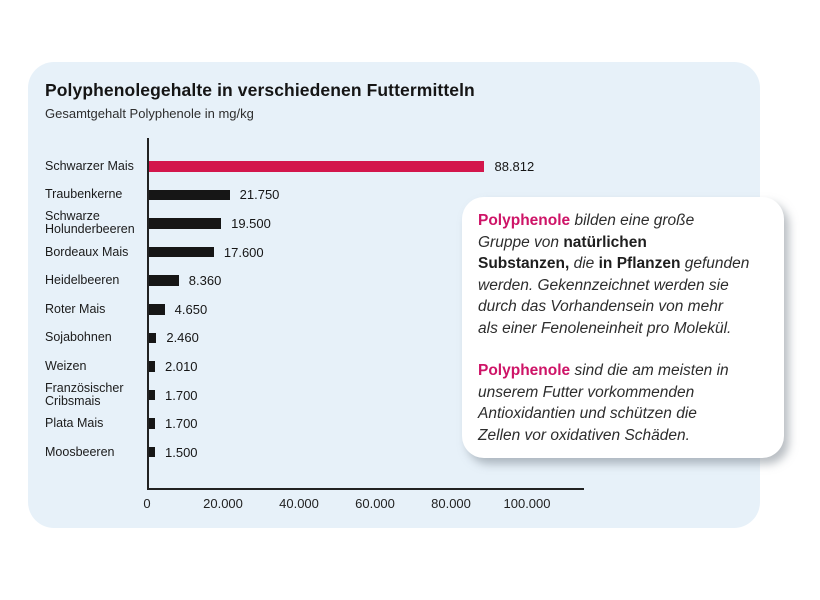 The image size is (820, 600). Describe the element at coordinates (527, 503) in the screenshot. I see `x-tick-label: 100.000` at that location.